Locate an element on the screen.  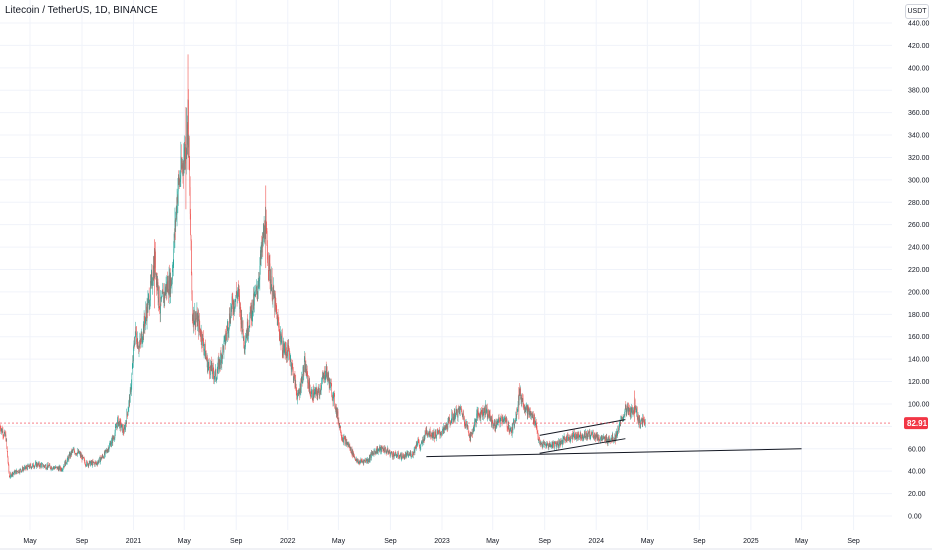
drawing-tools is located at coordinates (614, 438).